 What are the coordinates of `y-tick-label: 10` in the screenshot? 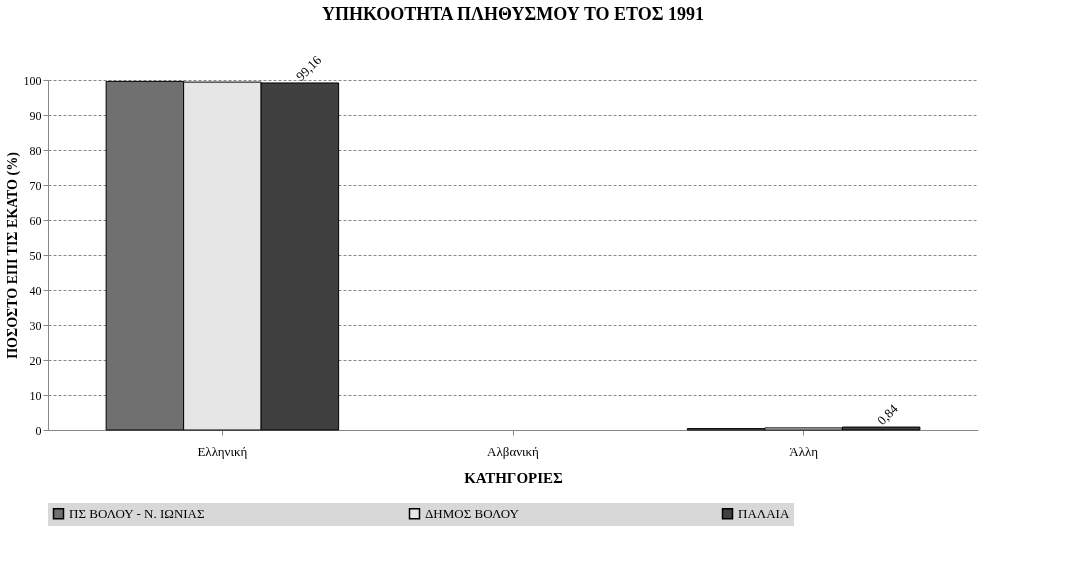 It's located at (35, 395).